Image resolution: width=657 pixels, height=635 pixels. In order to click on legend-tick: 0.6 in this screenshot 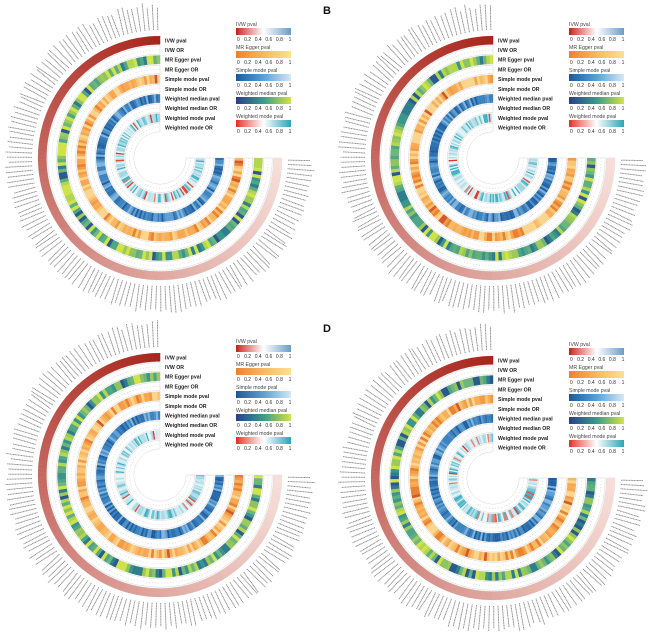, I will do `click(268, 357)`.